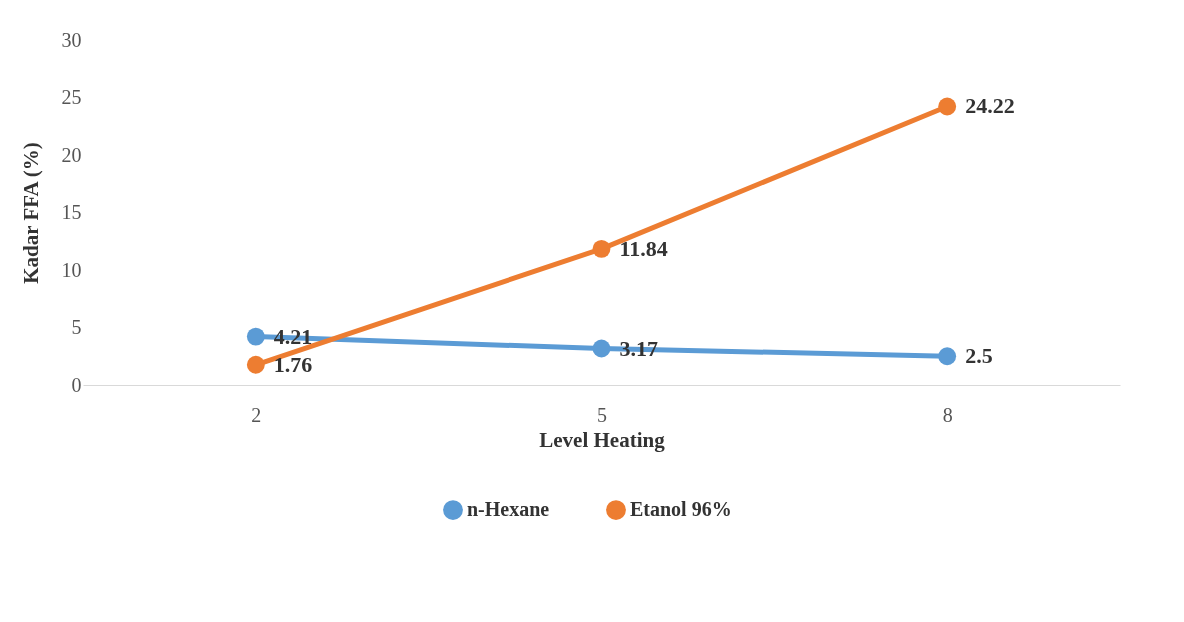 The image size is (1184, 622). What do you see at coordinates (71, 39) in the screenshot?
I see `y-tick-label: 30` at bounding box center [71, 39].